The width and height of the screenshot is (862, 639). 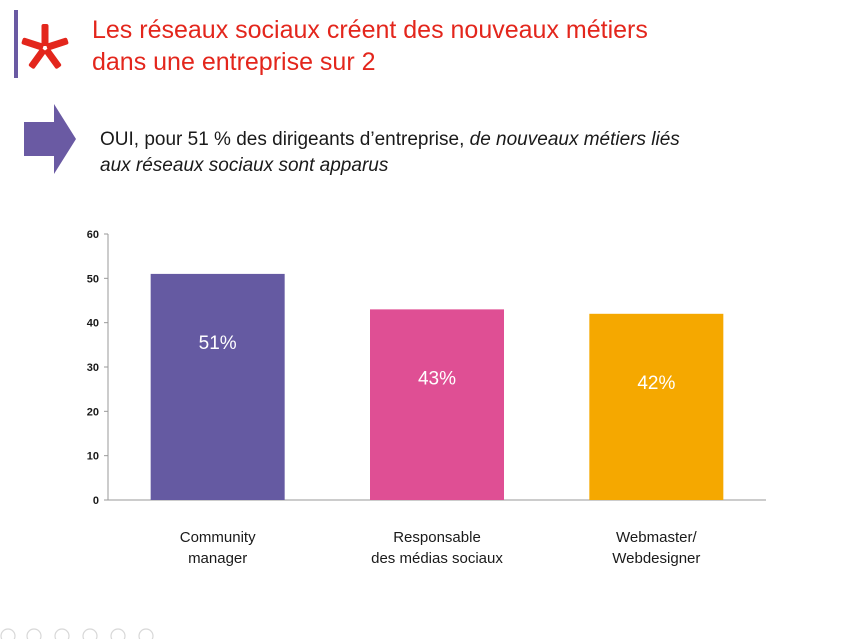 What do you see at coordinates (217, 558) in the screenshot?
I see `category-label-1-line-2: manager` at bounding box center [217, 558].